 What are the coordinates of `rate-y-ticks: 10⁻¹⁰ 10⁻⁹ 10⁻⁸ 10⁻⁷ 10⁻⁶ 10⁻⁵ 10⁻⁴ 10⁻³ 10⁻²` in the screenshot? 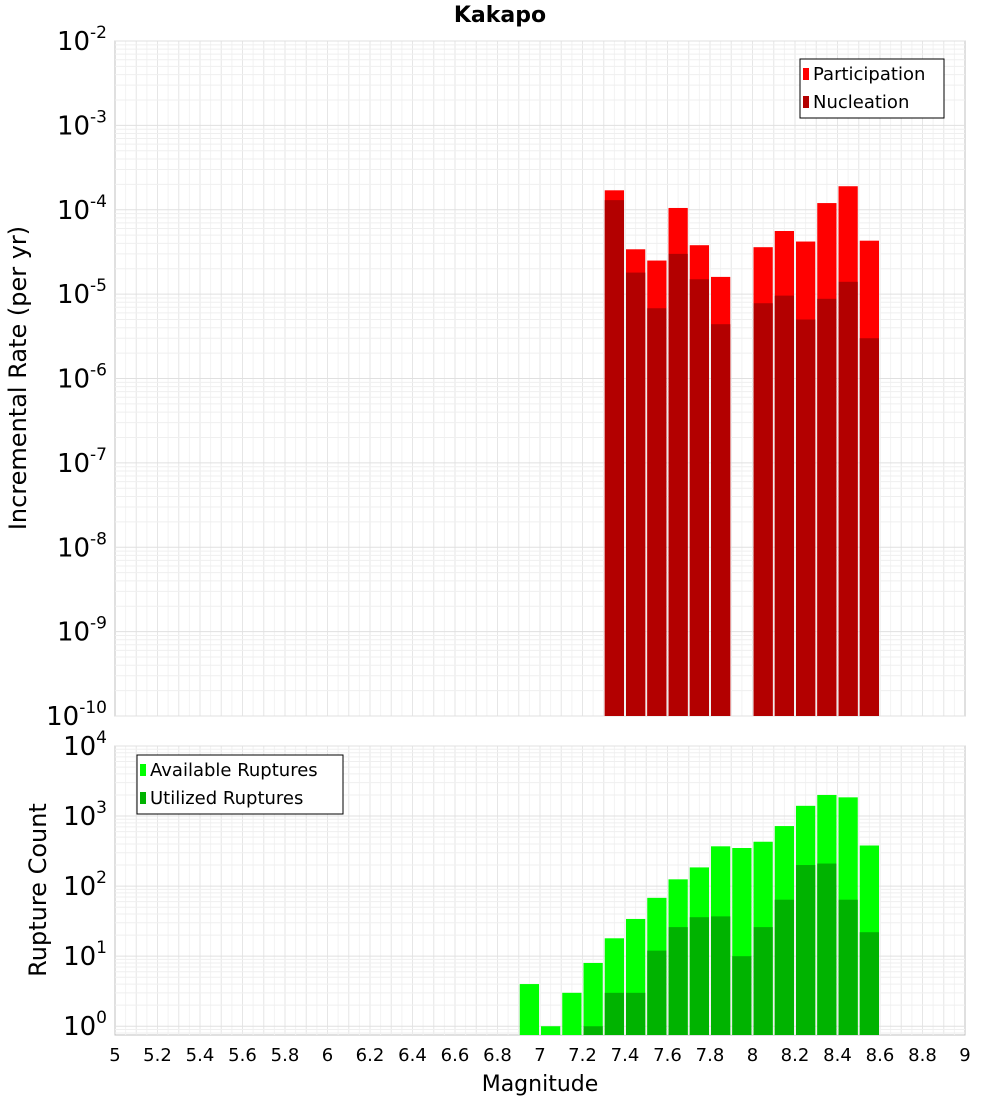 It's located at (76, 377).